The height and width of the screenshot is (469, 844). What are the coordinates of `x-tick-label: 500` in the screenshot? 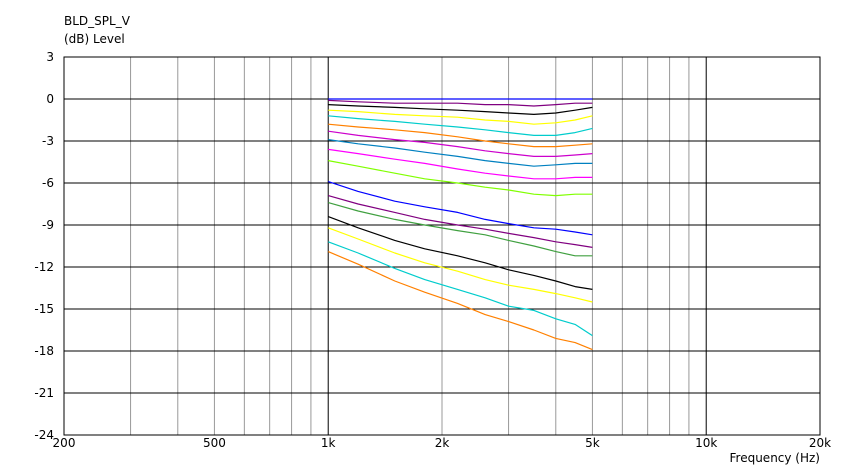 It's located at (214, 443).